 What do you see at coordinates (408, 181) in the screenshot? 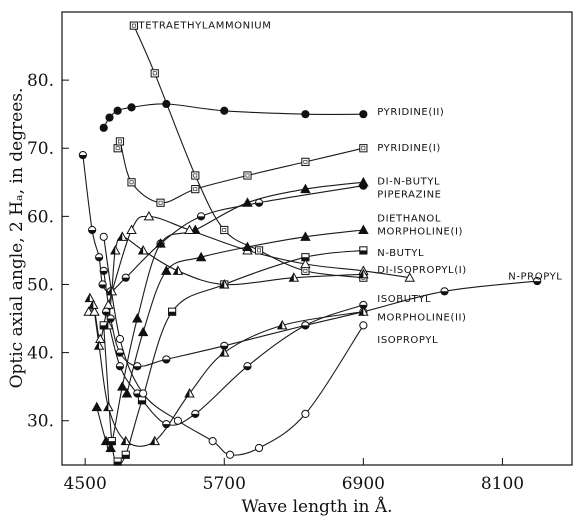
I see `series-label-di-n-butyl-piperazine-line0: DI-N-BUTYL` at bounding box center [408, 181].